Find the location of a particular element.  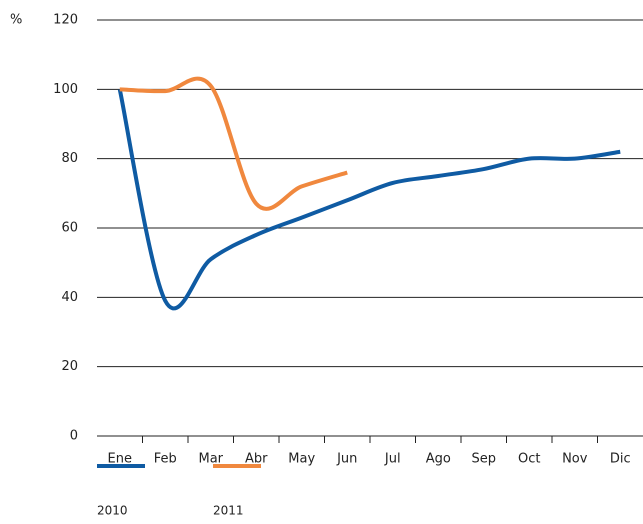

x-tick-label: Ago is located at coordinates (438, 459).